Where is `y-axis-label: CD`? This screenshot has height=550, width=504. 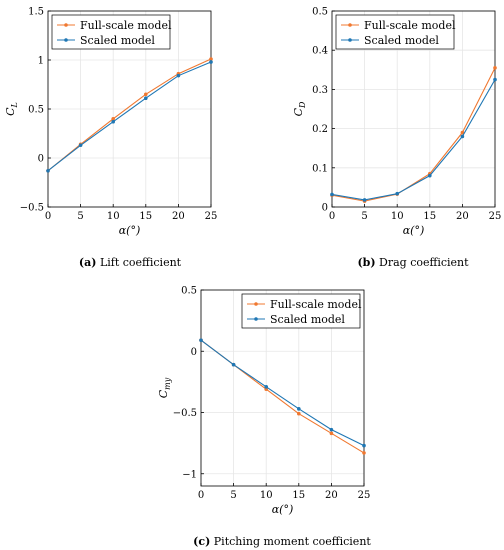
y-axis-label: CD is located at coordinates (299, 108).